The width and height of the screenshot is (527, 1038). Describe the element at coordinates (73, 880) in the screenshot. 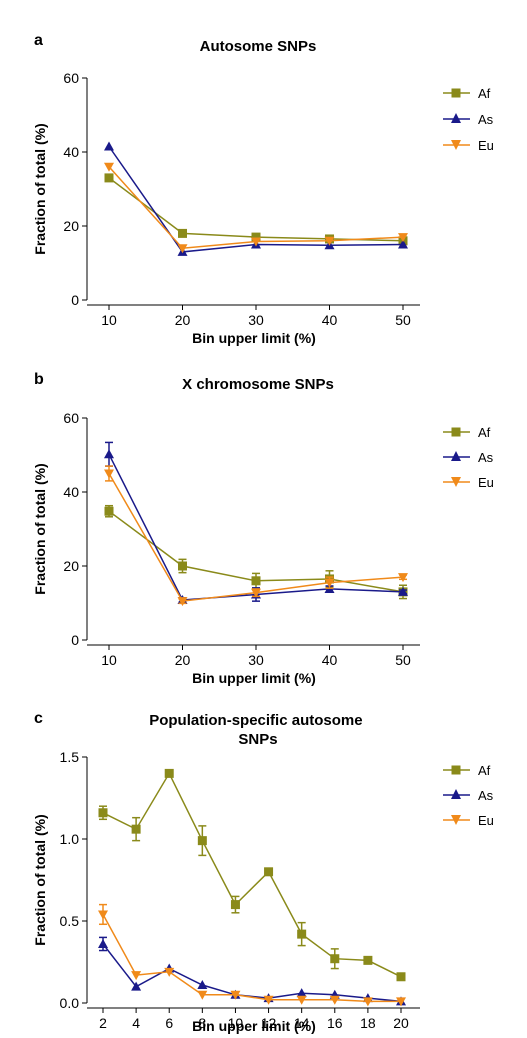

I see `y-tick-labels: 0.0 0.5 1.0 1.5` at that location.